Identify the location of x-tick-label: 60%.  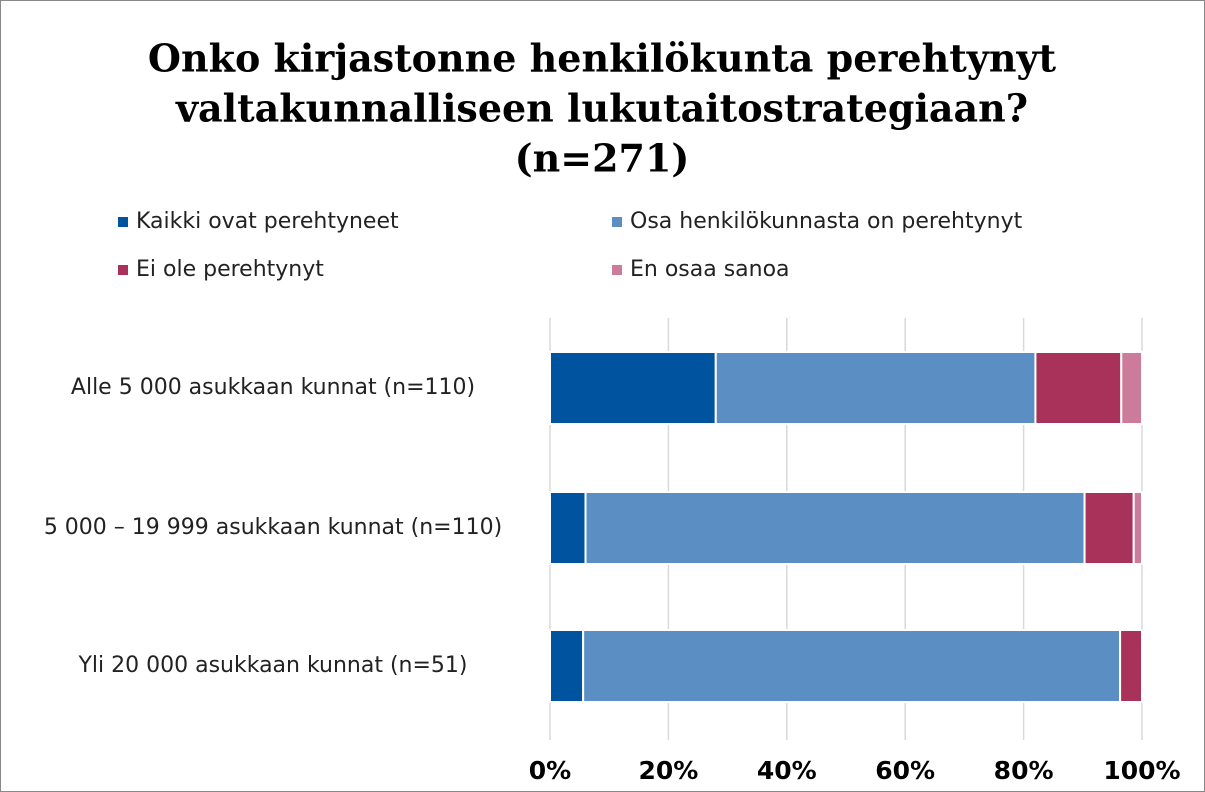
(905, 770).